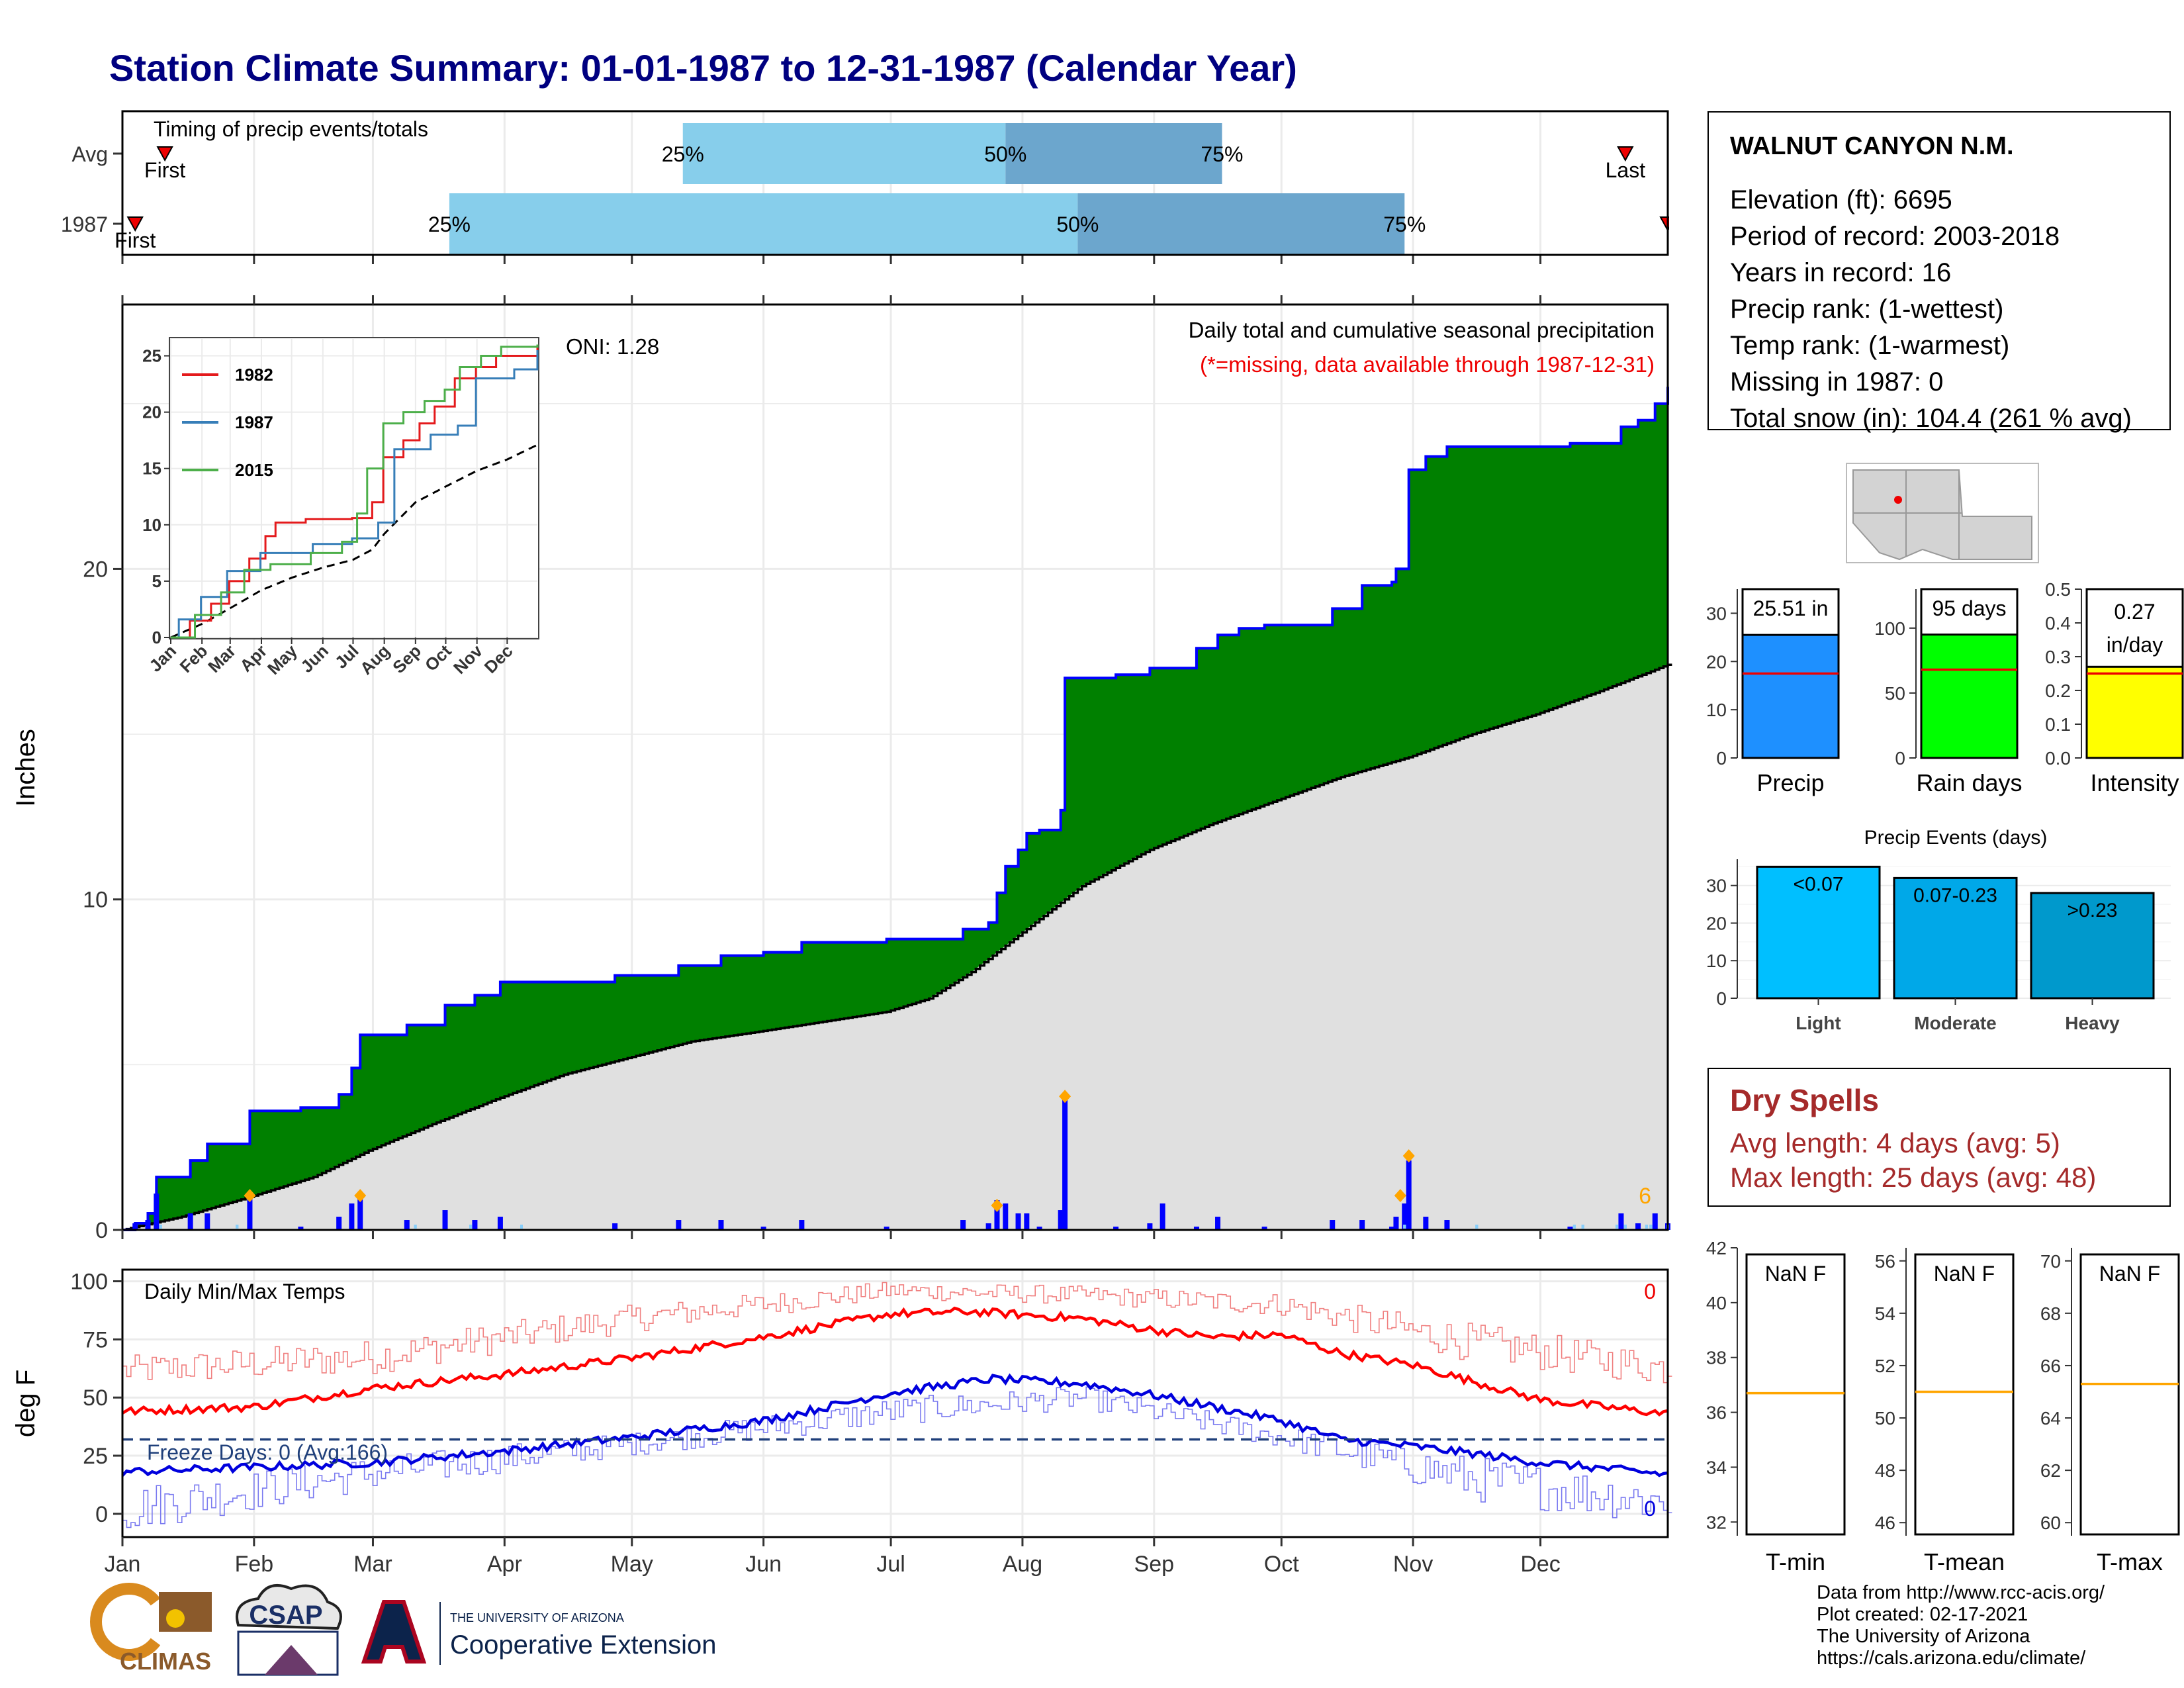 The height and width of the screenshot is (1688, 2184). Describe the element at coordinates (2058, 623) in the screenshot. I see `psum-y-tick-label: 0.4` at that location.